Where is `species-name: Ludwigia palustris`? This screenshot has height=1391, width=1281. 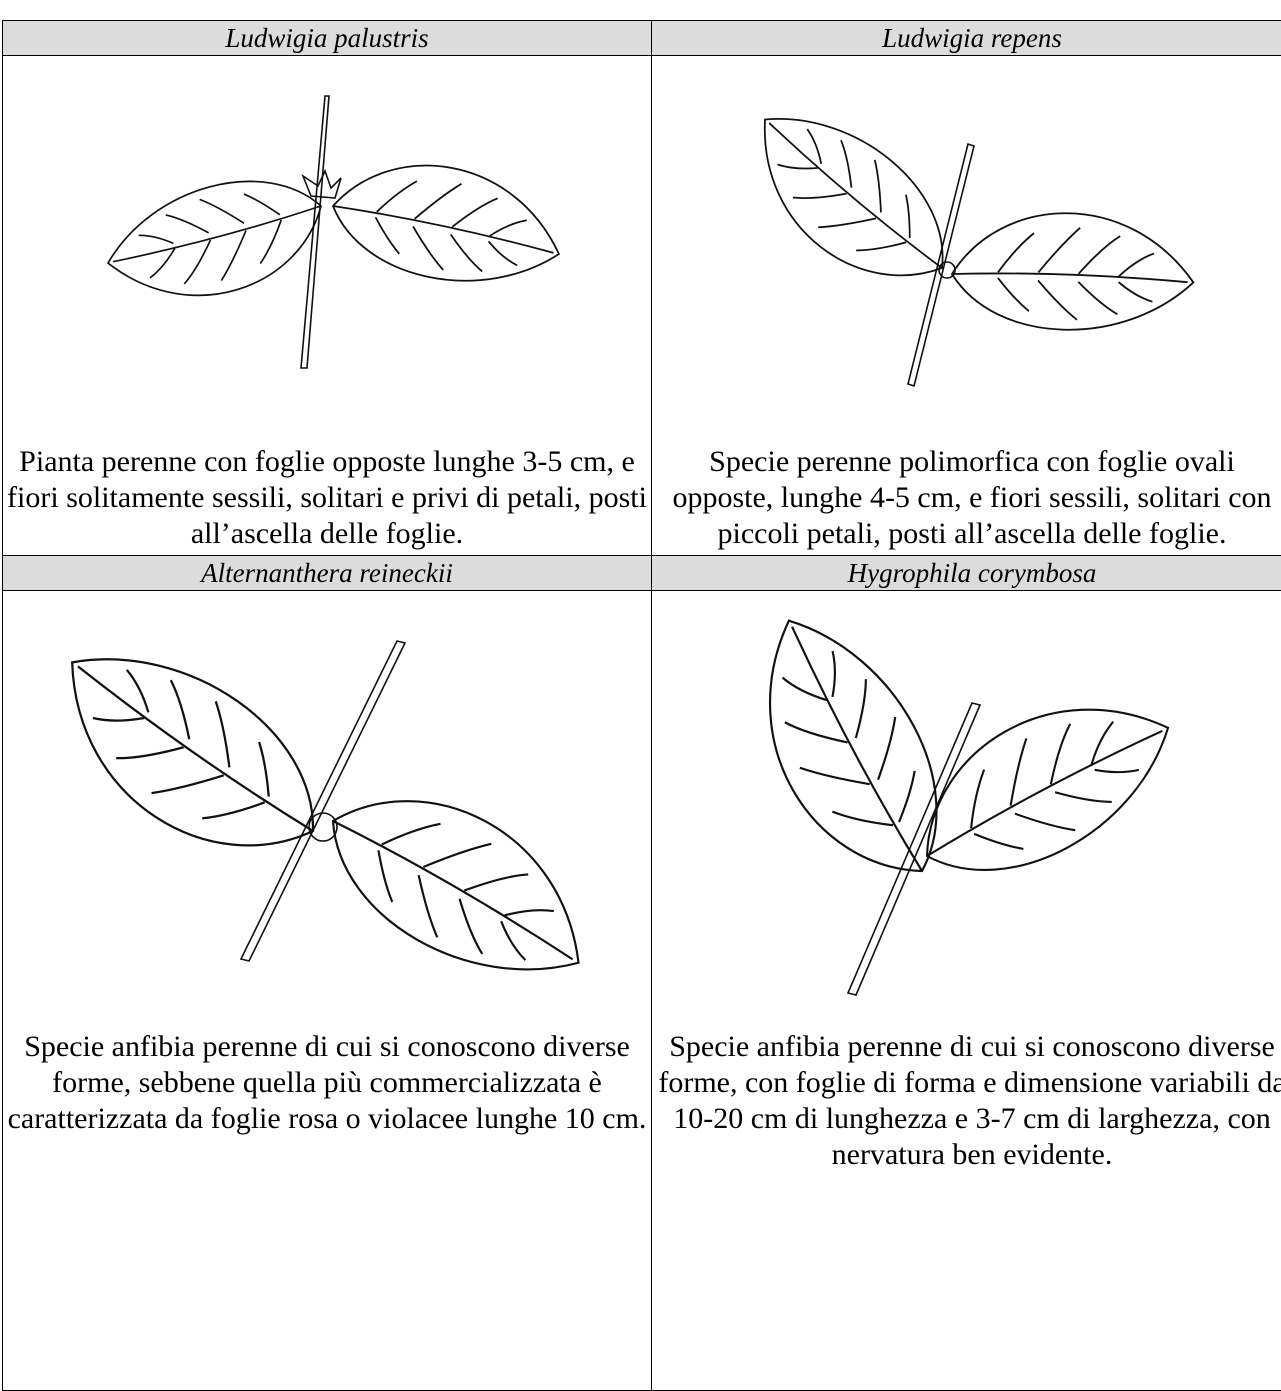
species-name: Ludwigia palustris is located at coordinates (327, 38).